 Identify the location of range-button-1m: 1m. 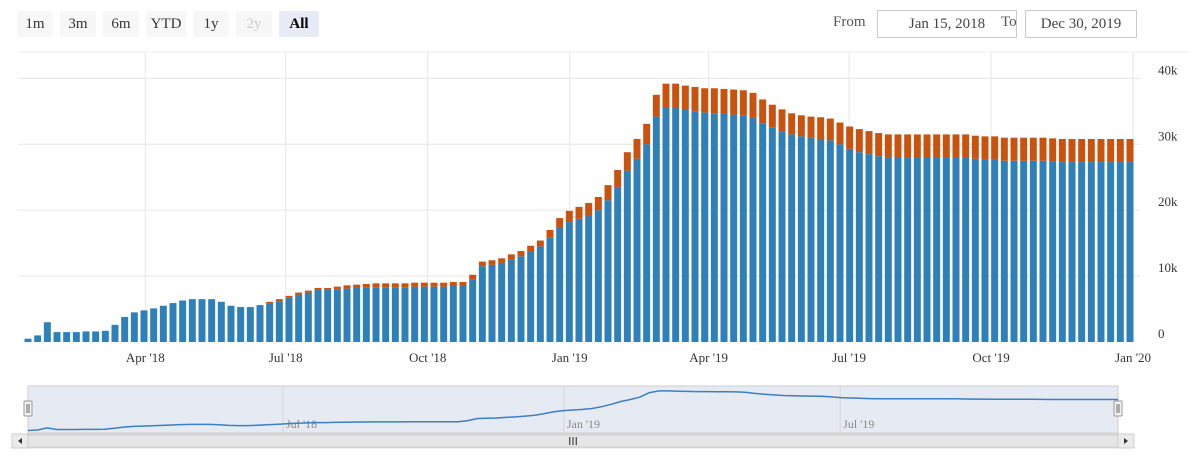
(35, 24).